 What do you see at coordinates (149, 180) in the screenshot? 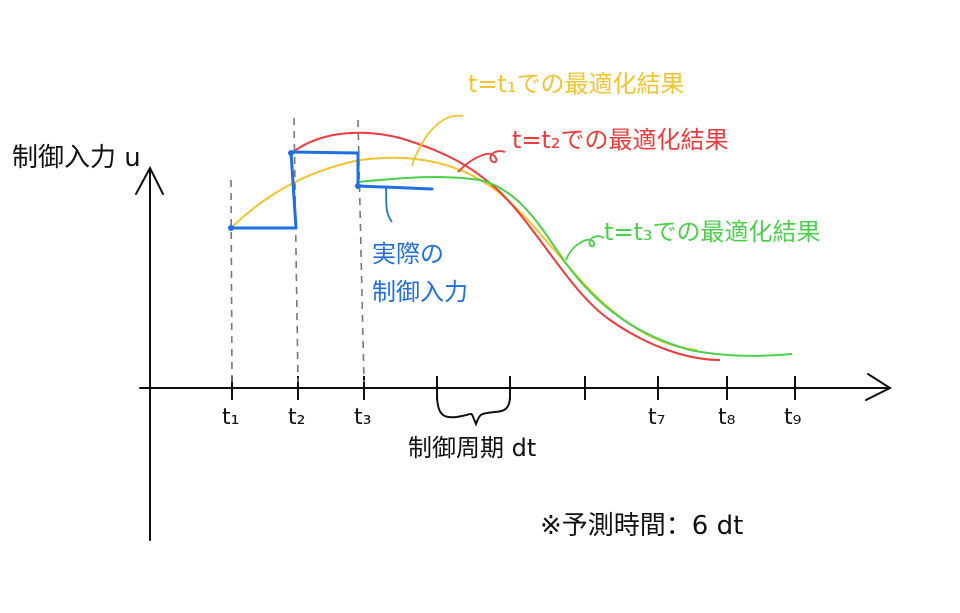
I see `y-axis-arrowhead` at bounding box center [149, 180].